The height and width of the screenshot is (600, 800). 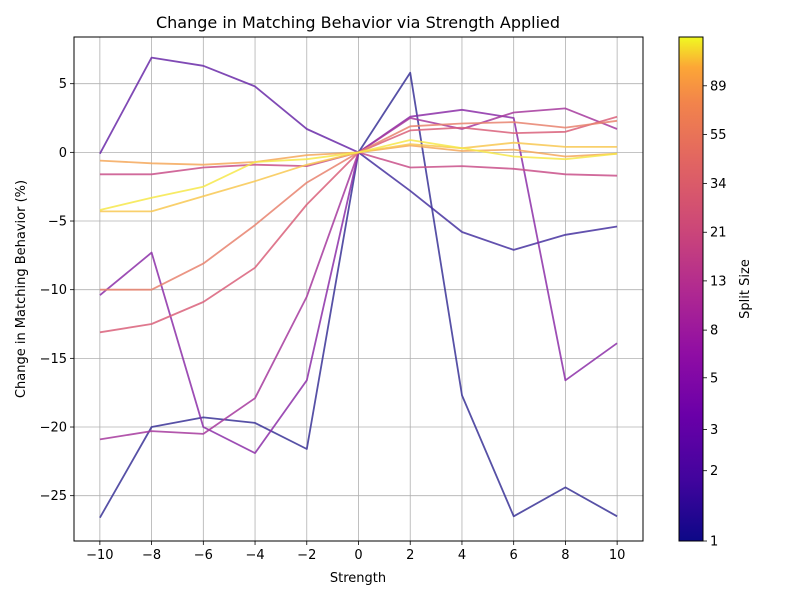 I want to click on colorbar-tick-label: 89, so click(x=718, y=86).